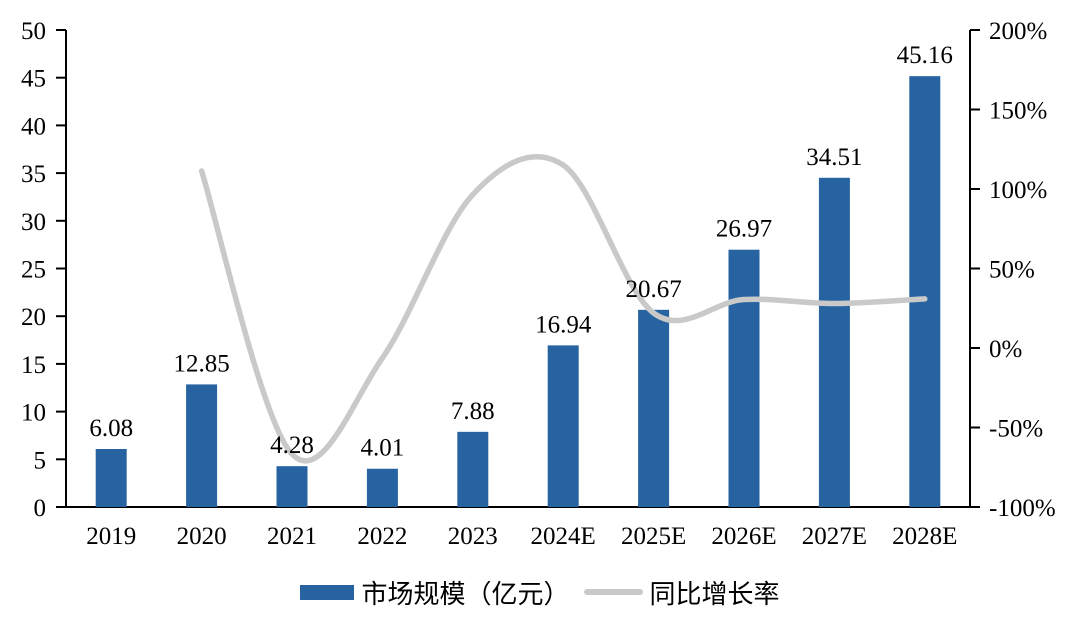  What do you see at coordinates (744, 229) in the screenshot?
I see `bar-value-label: 26.97` at bounding box center [744, 229].